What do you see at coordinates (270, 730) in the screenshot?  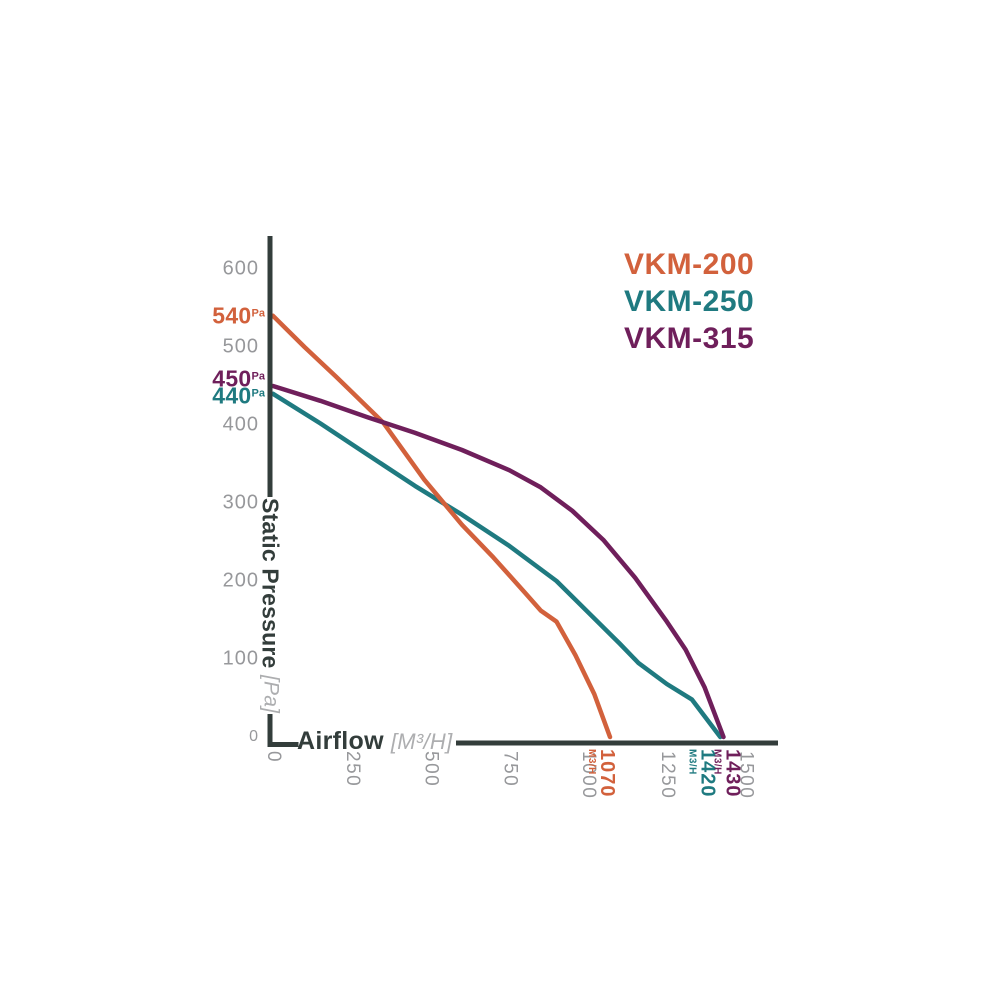 I see `origin-corner-vertical` at bounding box center [270, 730].